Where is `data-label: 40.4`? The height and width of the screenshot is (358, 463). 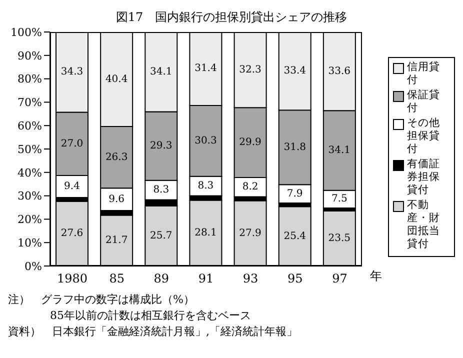 data-label: 40.4 is located at coordinates (116, 79).